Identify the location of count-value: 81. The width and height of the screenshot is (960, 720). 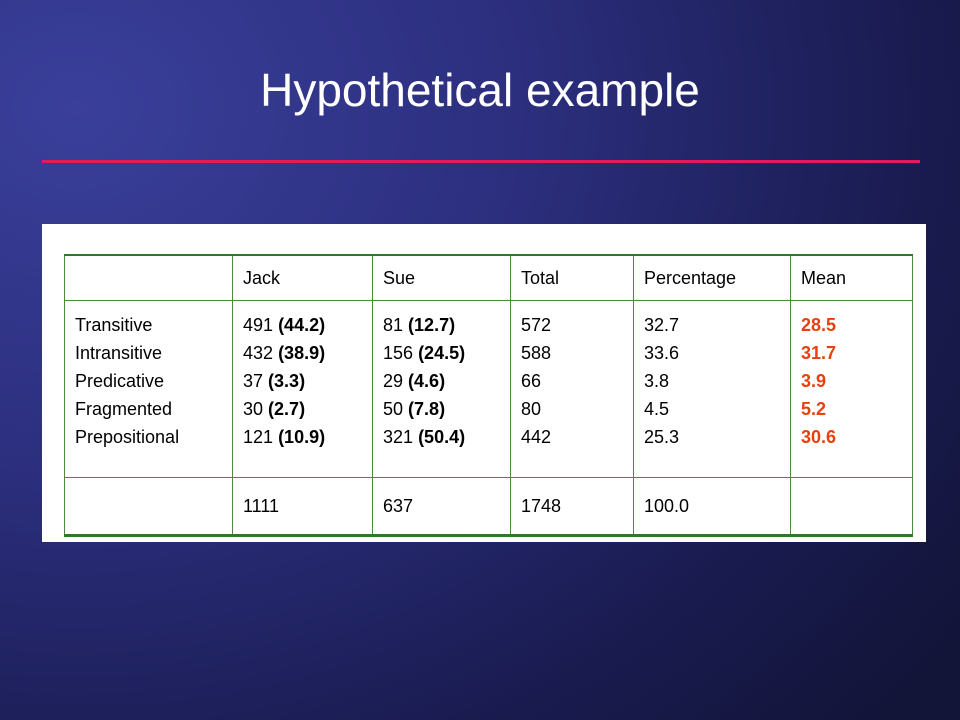
(393, 325).